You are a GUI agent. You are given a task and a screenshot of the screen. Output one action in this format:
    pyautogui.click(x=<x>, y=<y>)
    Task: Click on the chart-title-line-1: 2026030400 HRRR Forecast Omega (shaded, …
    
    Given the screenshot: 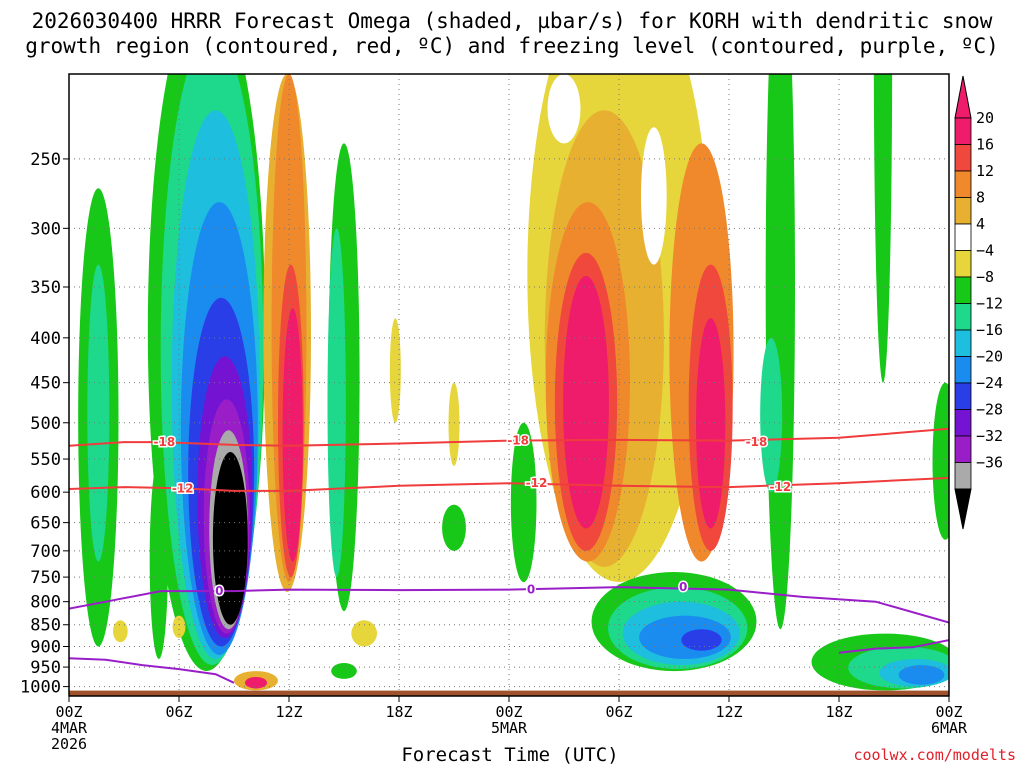 What is the action you would take?
    pyautogui.click(x=512, y=21)
    